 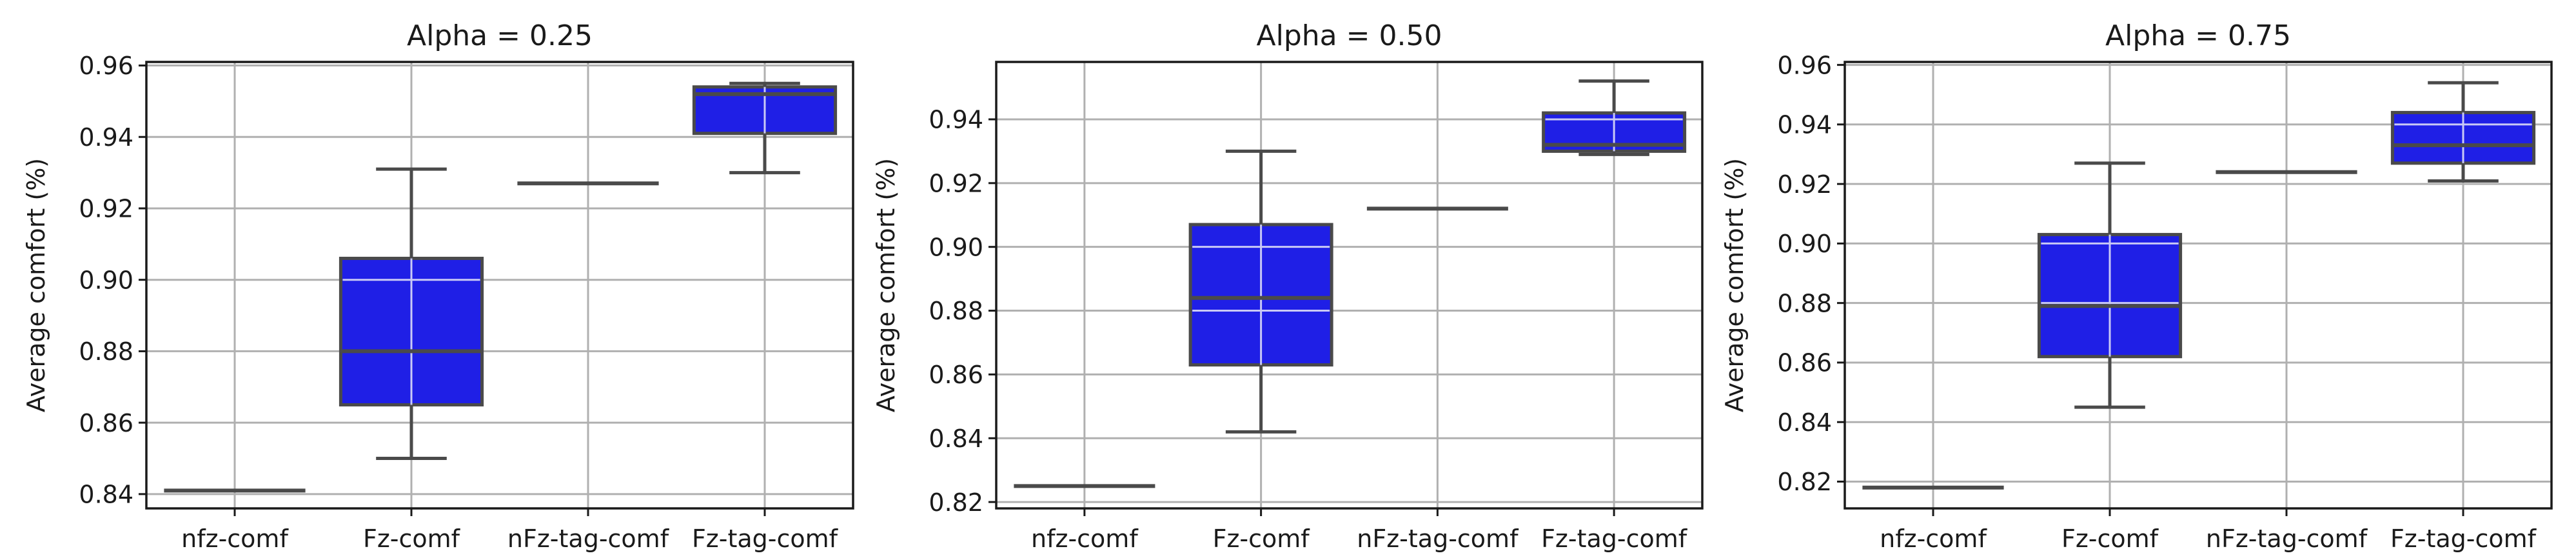 What do you see at coordinates (2198, 35) in the screenshot?
I see `chart-title: Alpha = 0.75` at bounding box center [2198, 35].